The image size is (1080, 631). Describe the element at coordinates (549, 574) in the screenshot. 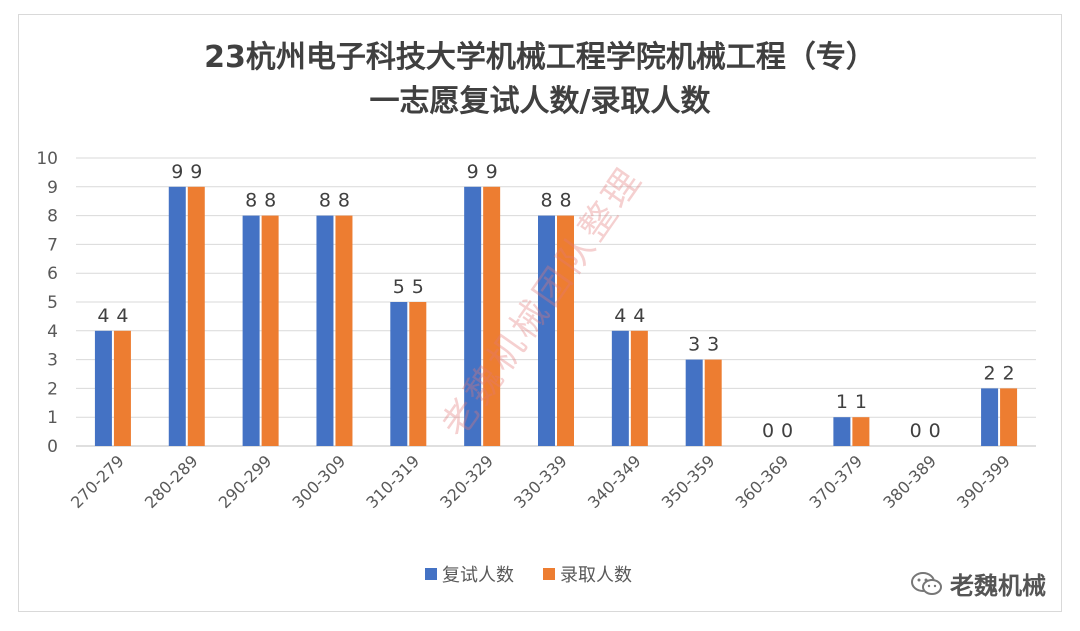

I see `legend-swatch-admitted` at that location.